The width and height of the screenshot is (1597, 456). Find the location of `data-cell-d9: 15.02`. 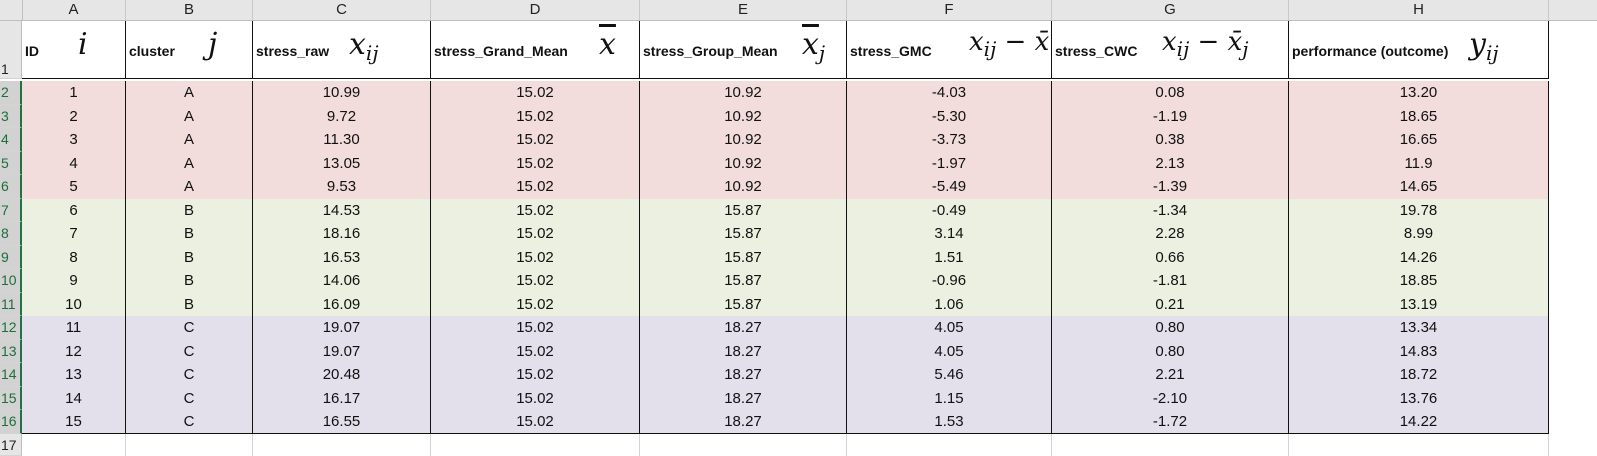

data-cell-d9: 15.02 is located at coordinates (535, 257).